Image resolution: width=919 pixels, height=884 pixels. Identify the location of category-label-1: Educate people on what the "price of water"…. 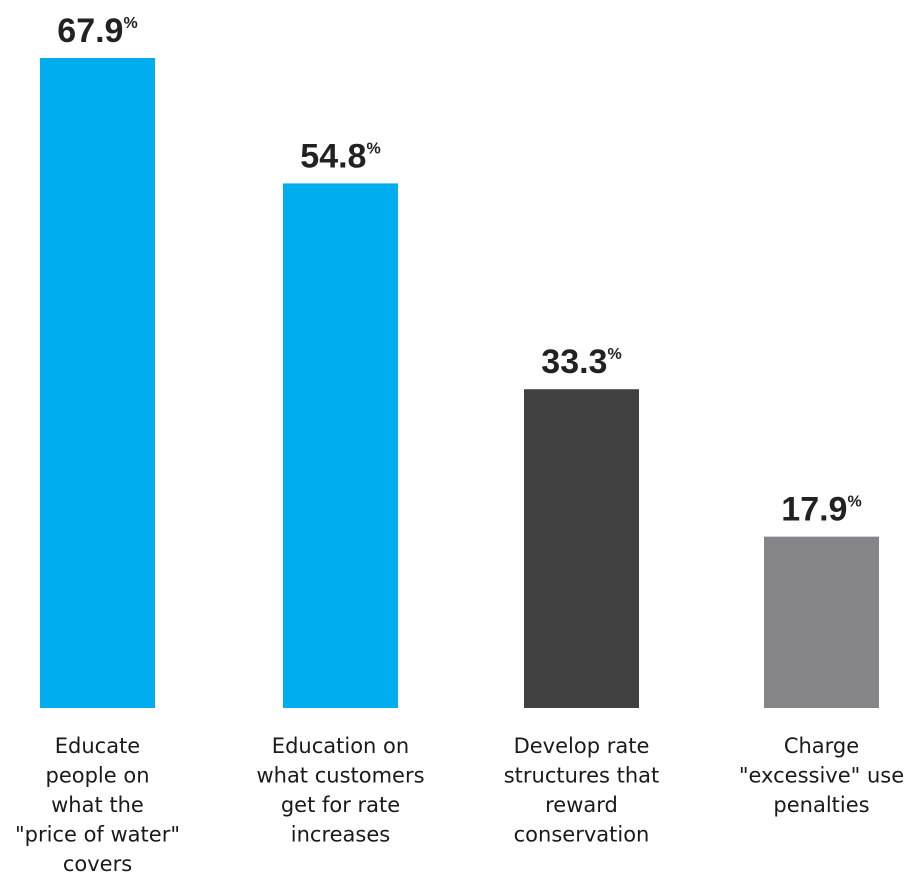
(97, 805).